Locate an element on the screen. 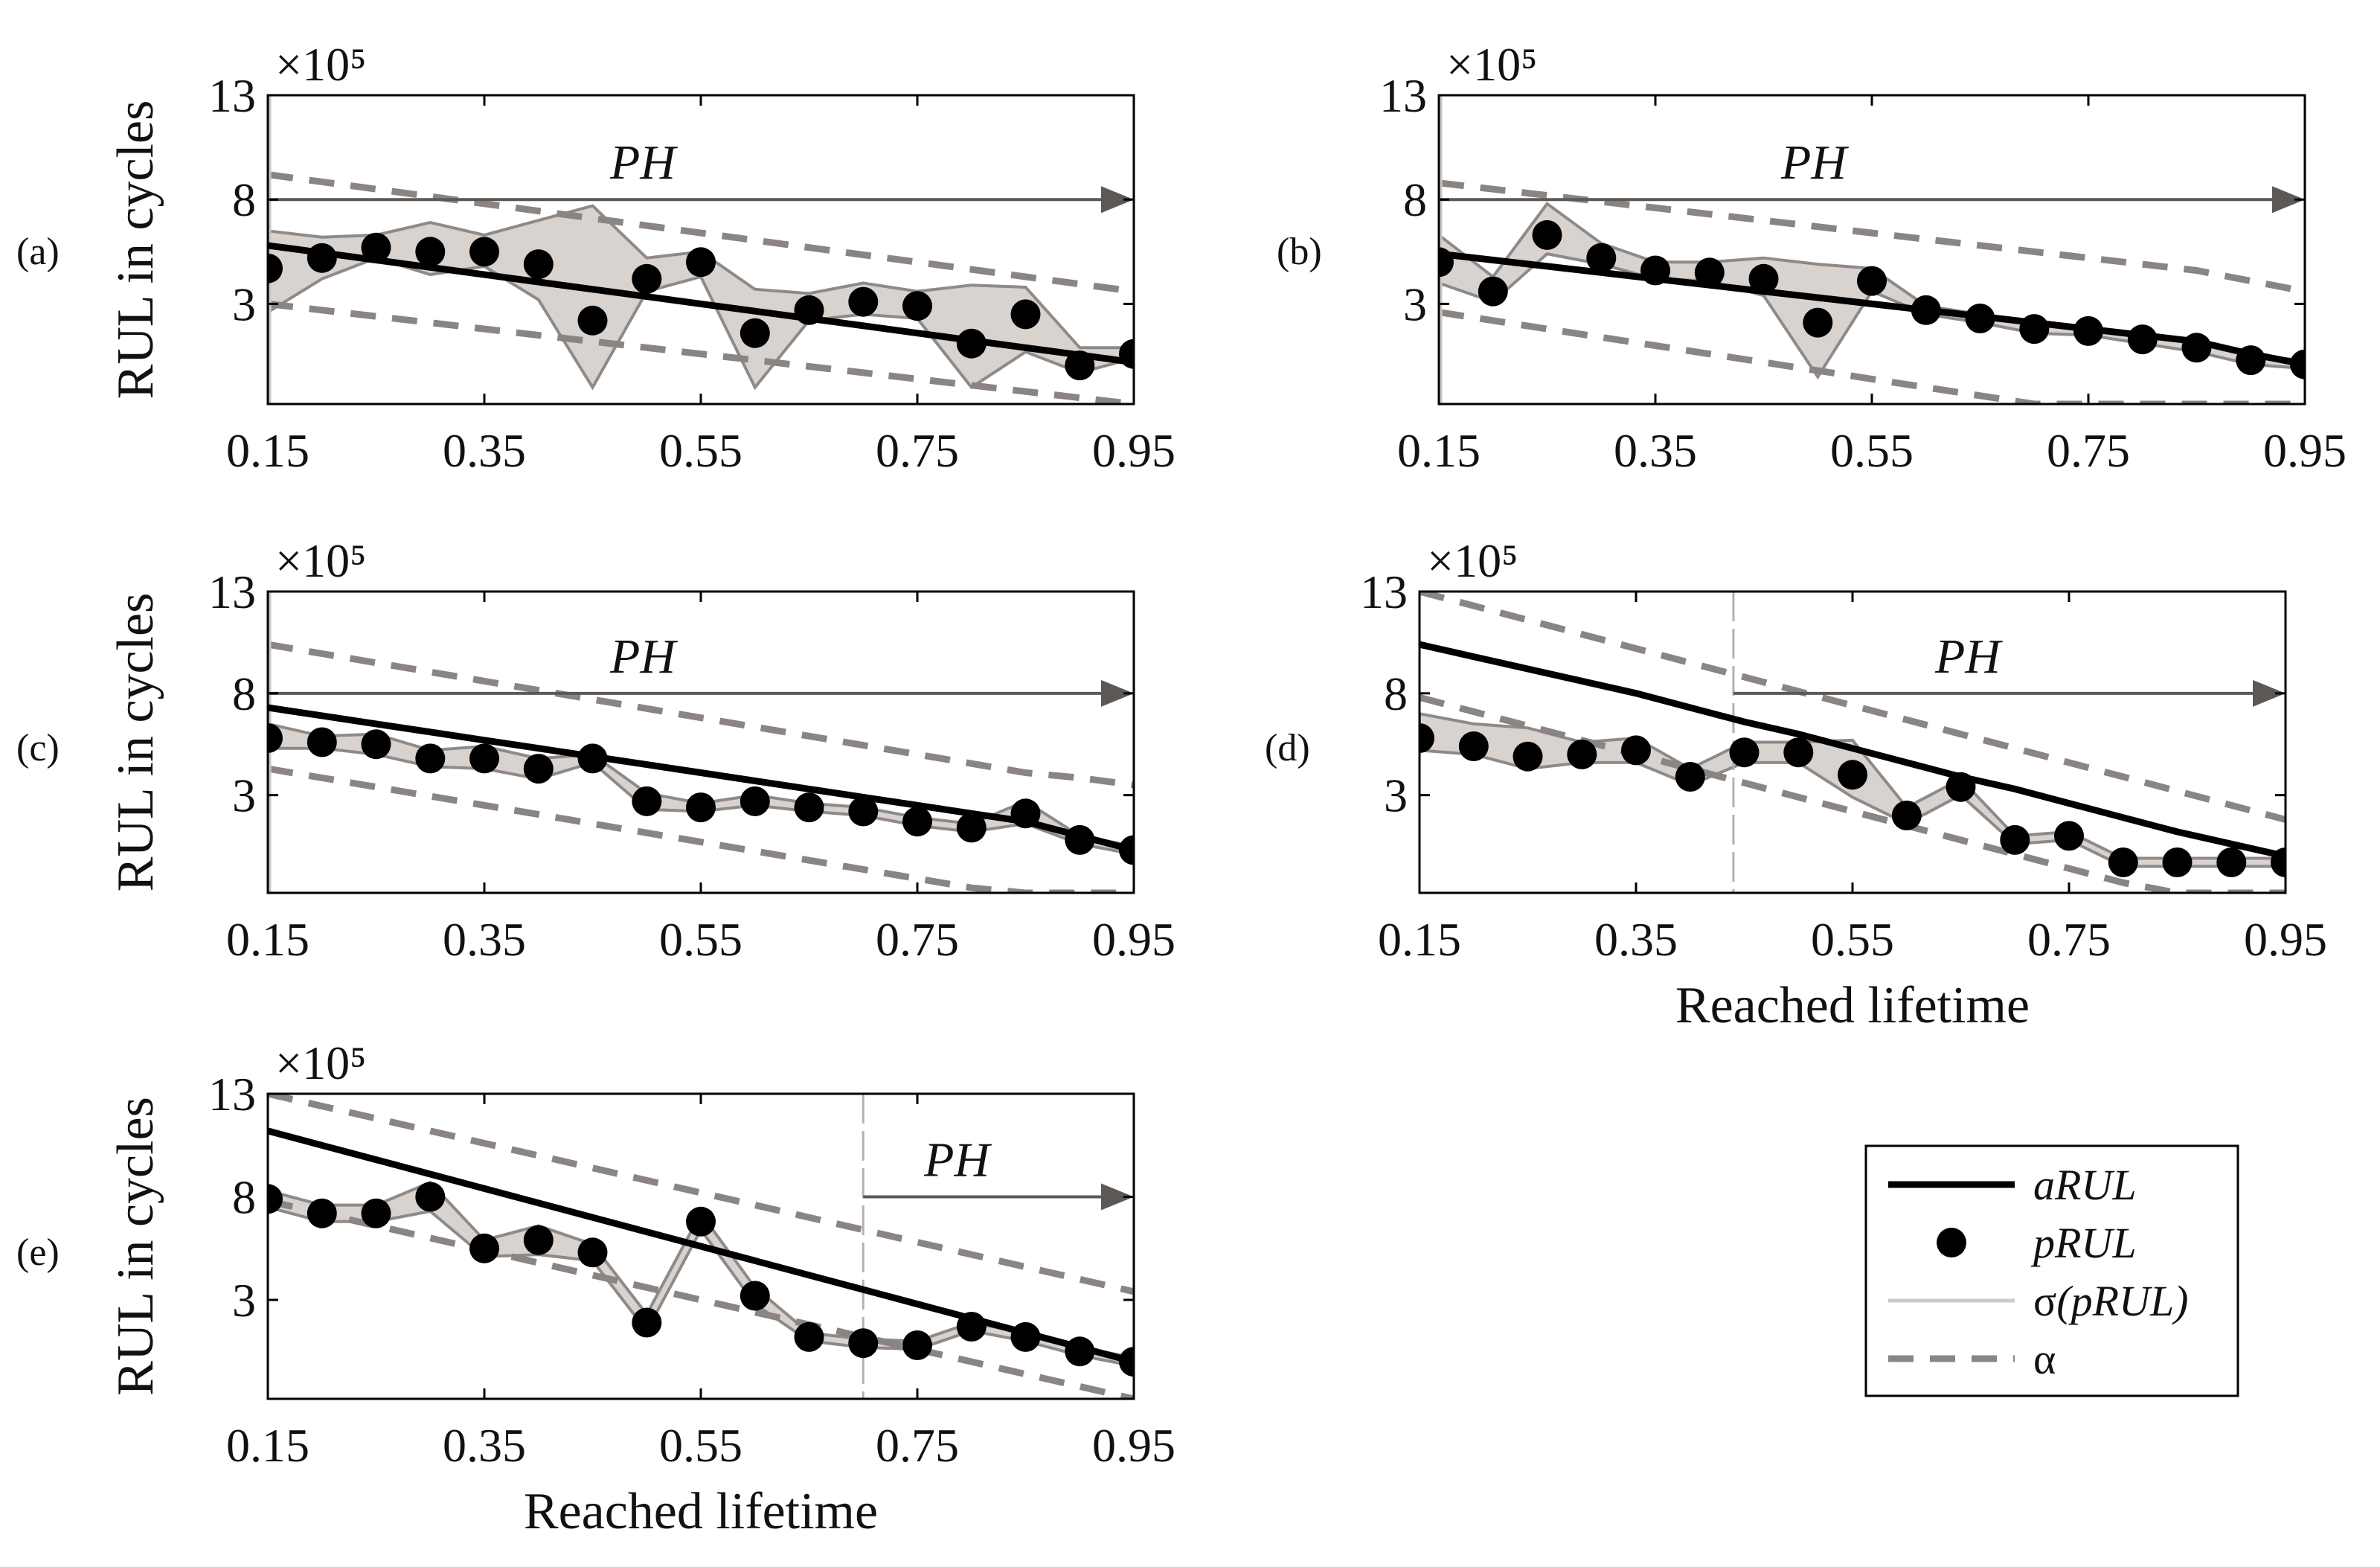  panel-label: (a) is located at coordinates (38, 252).